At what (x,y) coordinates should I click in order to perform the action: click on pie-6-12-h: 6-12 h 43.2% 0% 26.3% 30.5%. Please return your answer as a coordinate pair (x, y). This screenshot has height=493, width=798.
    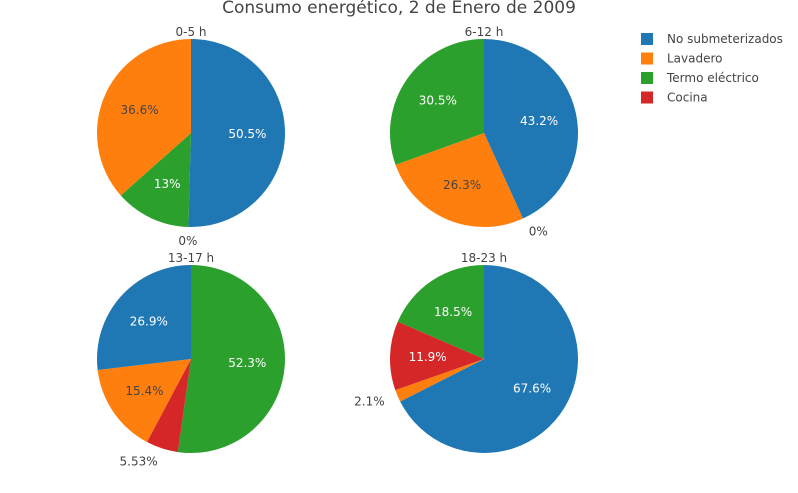
    Looking at the image, I should click on (484, 131).